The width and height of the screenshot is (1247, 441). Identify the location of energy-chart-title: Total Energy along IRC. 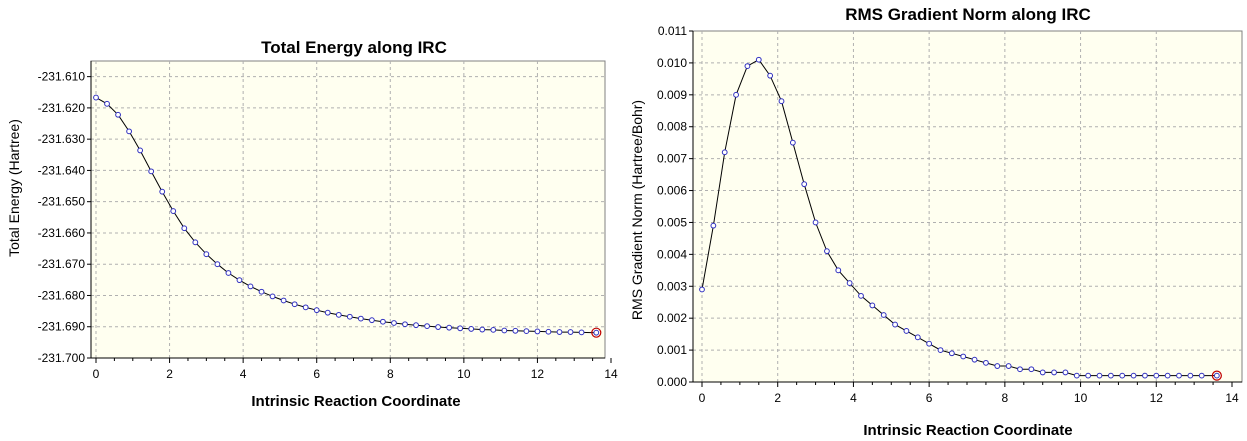
(354, 47).